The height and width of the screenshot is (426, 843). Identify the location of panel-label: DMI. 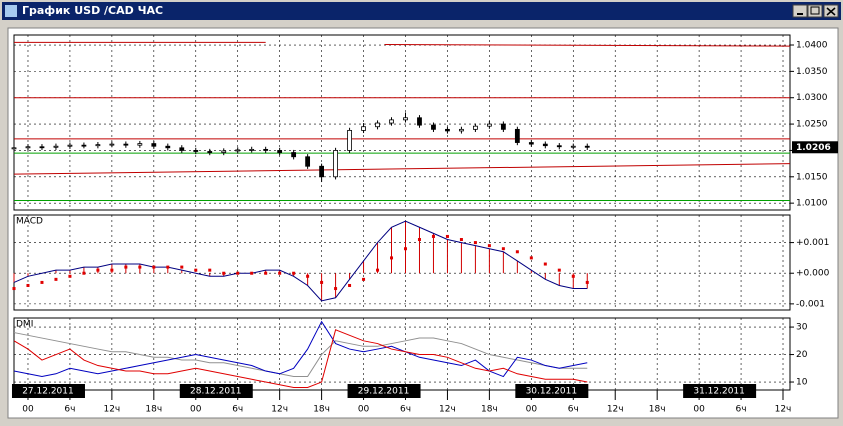
(24, 325).